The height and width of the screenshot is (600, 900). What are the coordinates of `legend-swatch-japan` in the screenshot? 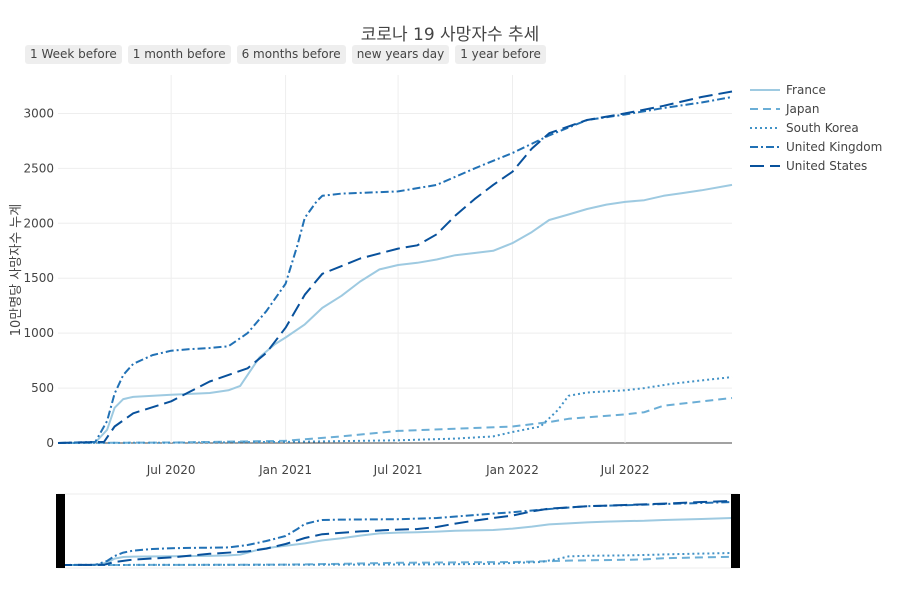 It's located at (765, 108).